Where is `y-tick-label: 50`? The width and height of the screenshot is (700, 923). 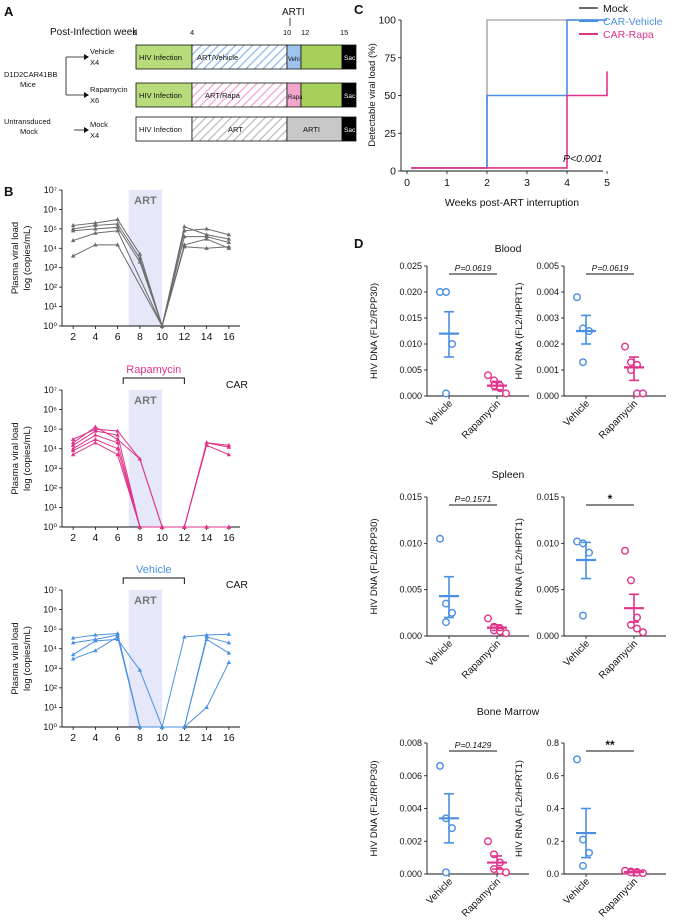 y-tick-label: 50 is located at coordinates (390, 96).